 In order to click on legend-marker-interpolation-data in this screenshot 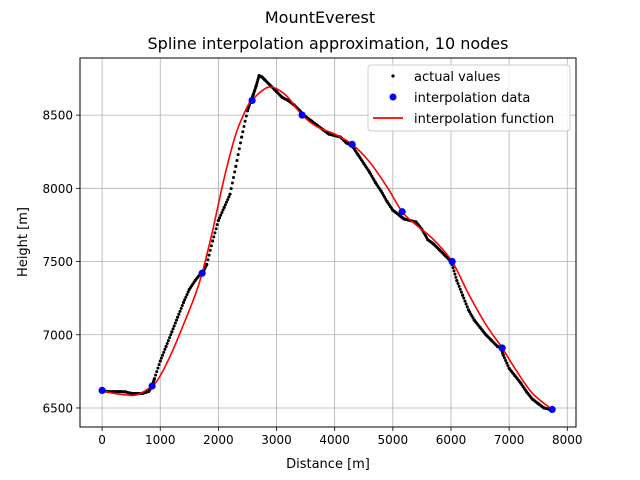, I will do `click(393, 97)`.